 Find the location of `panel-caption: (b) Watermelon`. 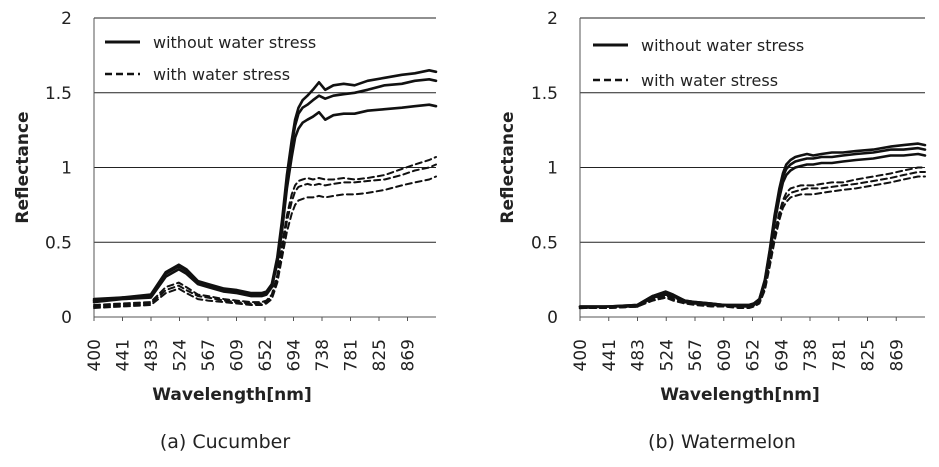

panel-caption: (b) Watermelon is located at coordinates (722, 442).